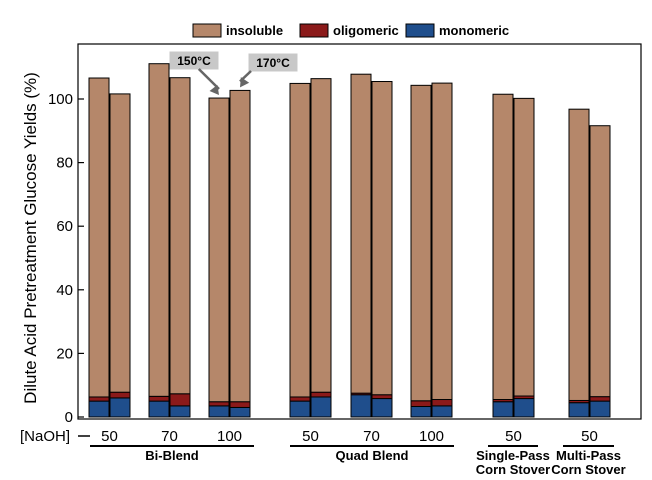  Describe the element at coordinates (159, 230) in the screenshot. I see `bar-2-insoluble` at that location.